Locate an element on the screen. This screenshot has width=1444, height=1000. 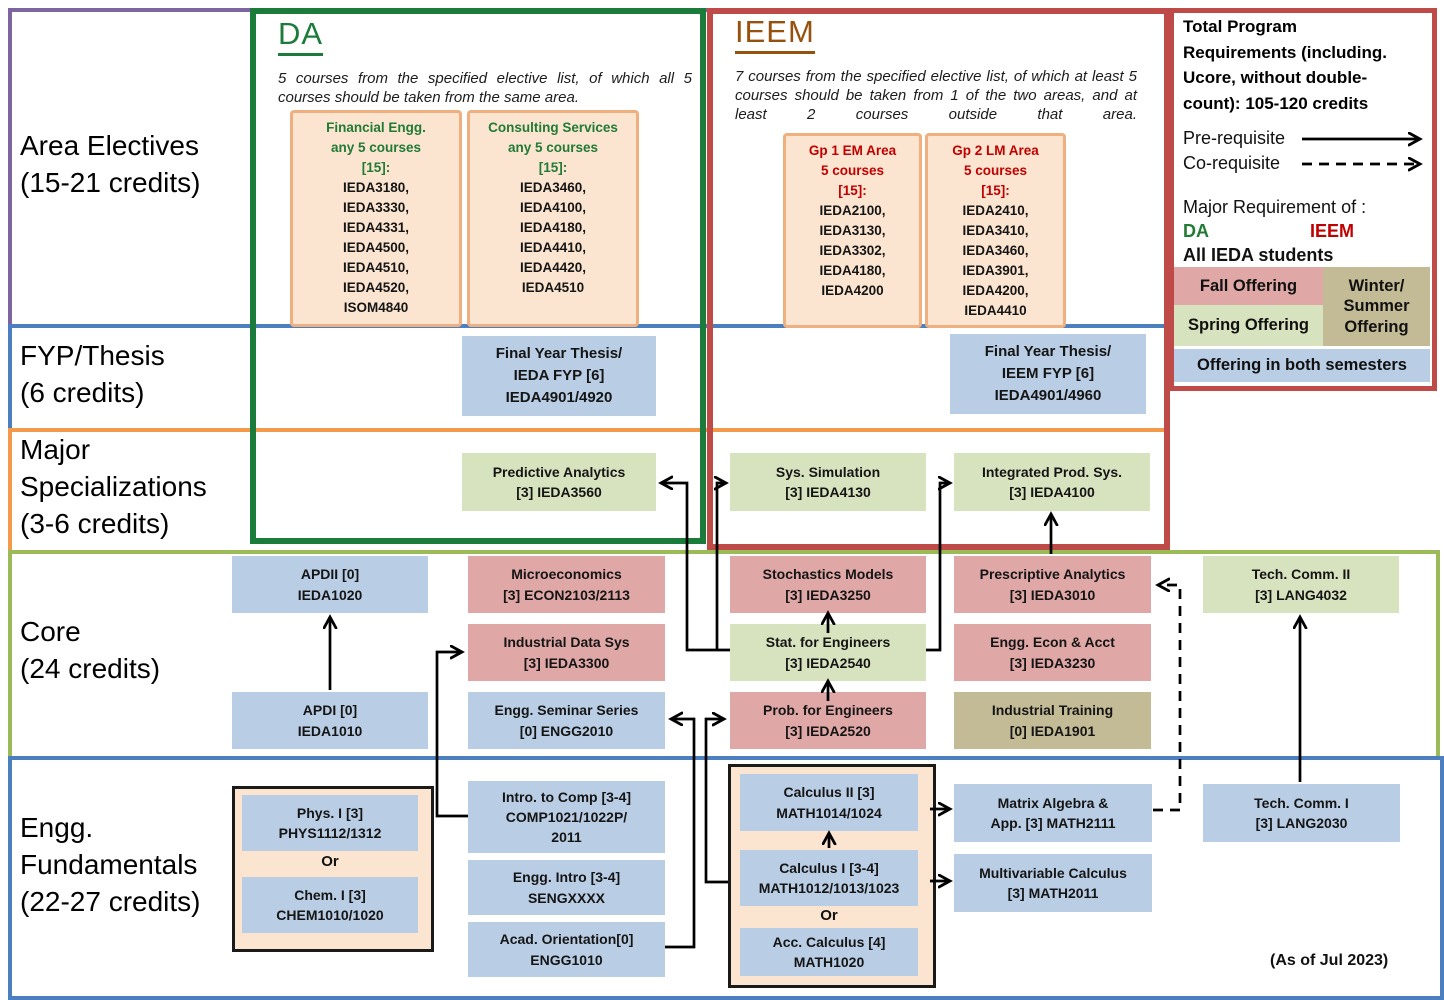
course-chem-1: Chem. I [3] CHEM1010/1020 is located at coordinates (330, 905).